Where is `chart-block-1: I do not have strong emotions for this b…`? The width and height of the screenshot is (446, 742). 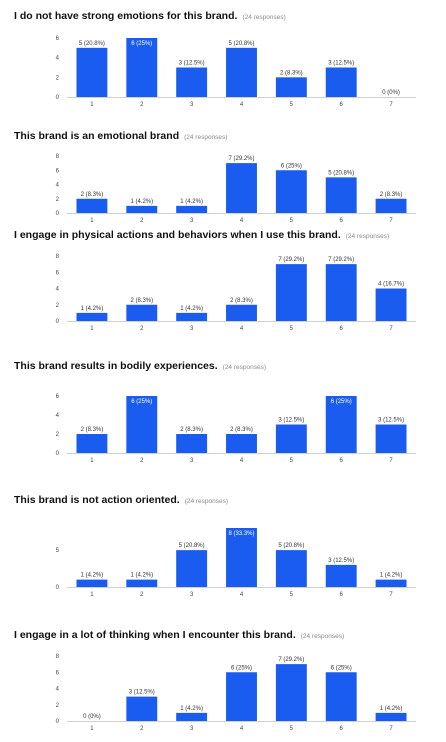 chart-block-1: I do not have strong emotions for this b… is located at coordinates (223, 64).